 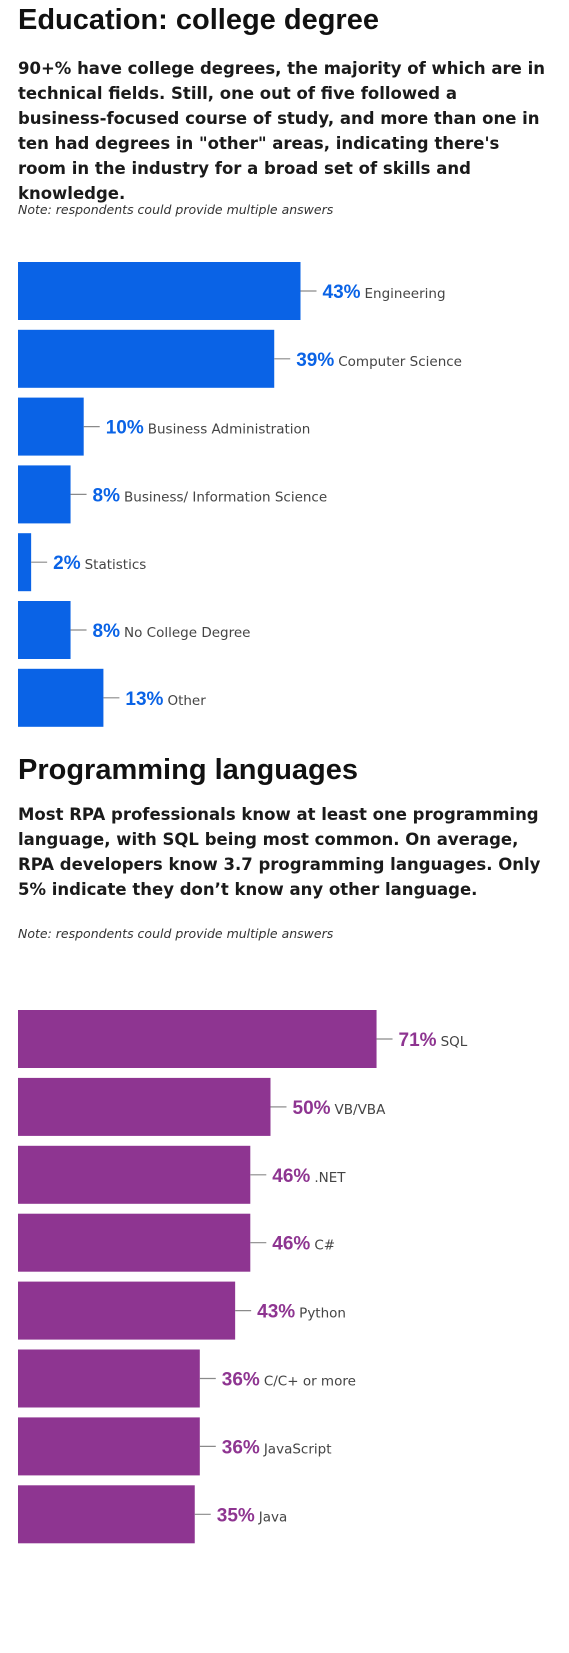 I want to click on bar-group: 36% JavaScript, so click(x=175, y=1446).